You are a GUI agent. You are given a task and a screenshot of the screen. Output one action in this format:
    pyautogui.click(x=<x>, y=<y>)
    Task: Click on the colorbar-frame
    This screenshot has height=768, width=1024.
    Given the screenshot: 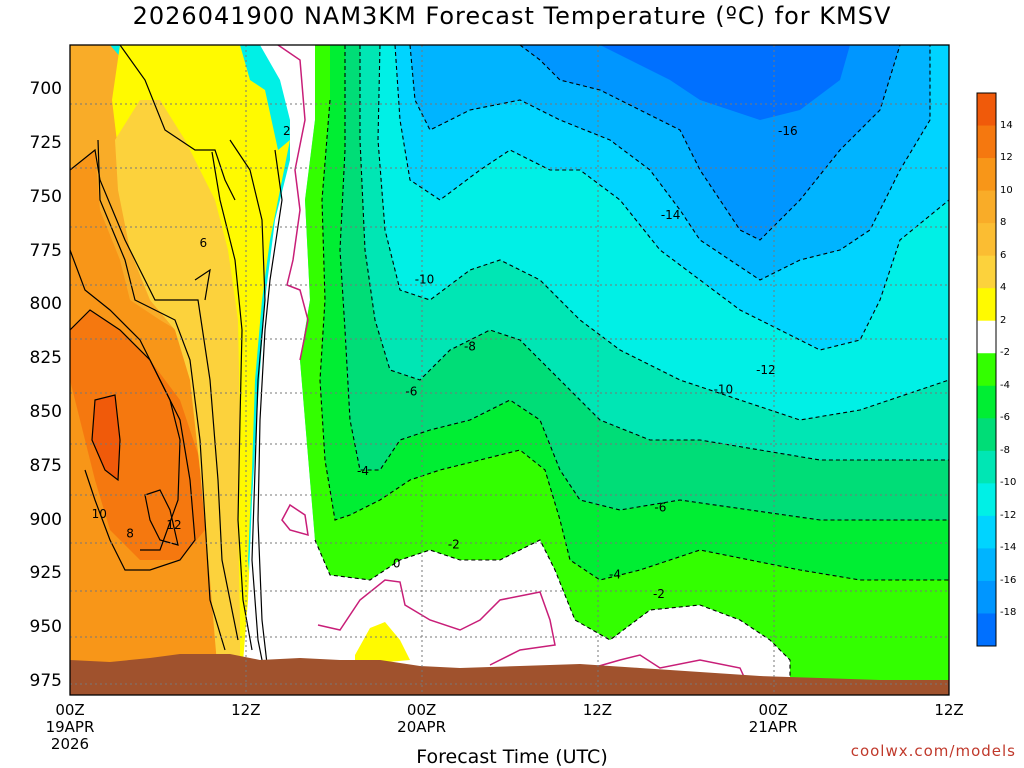 What is the action you would take?
    pyautogui.click(x=986, y=369)
    